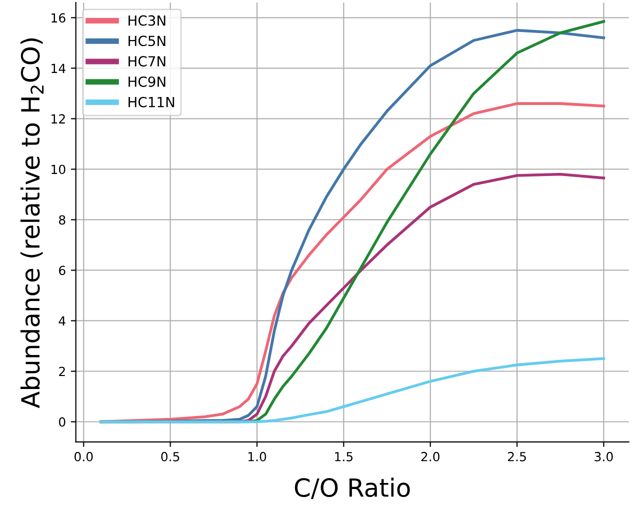 The width and height of the screenshot is (632, 508). Describe the element at coordinates (147, 41) in the screenshot. I see `legend-label: HC5N` at that location.